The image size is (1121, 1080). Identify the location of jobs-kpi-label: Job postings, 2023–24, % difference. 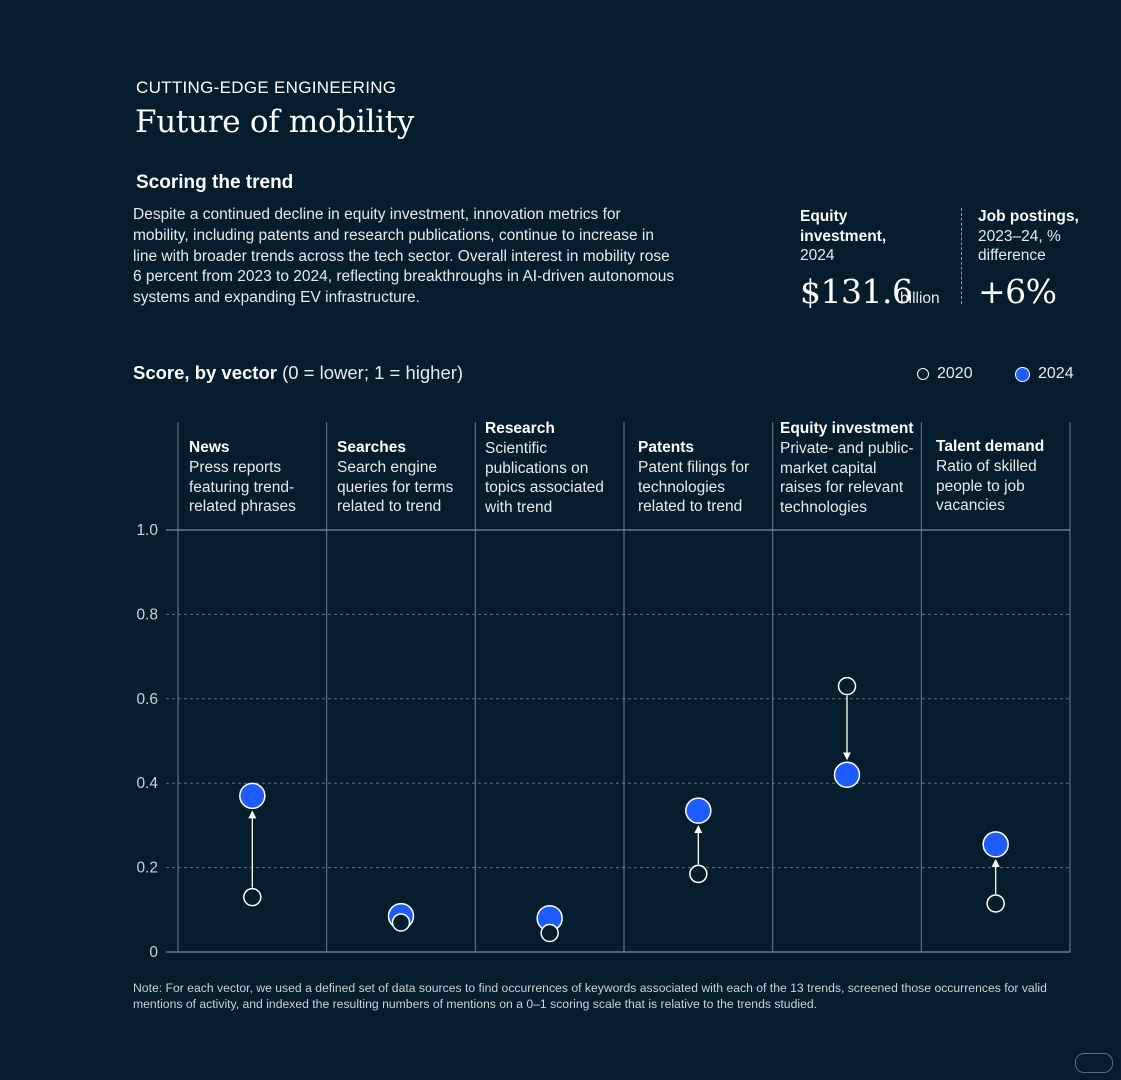
(1043, 236).